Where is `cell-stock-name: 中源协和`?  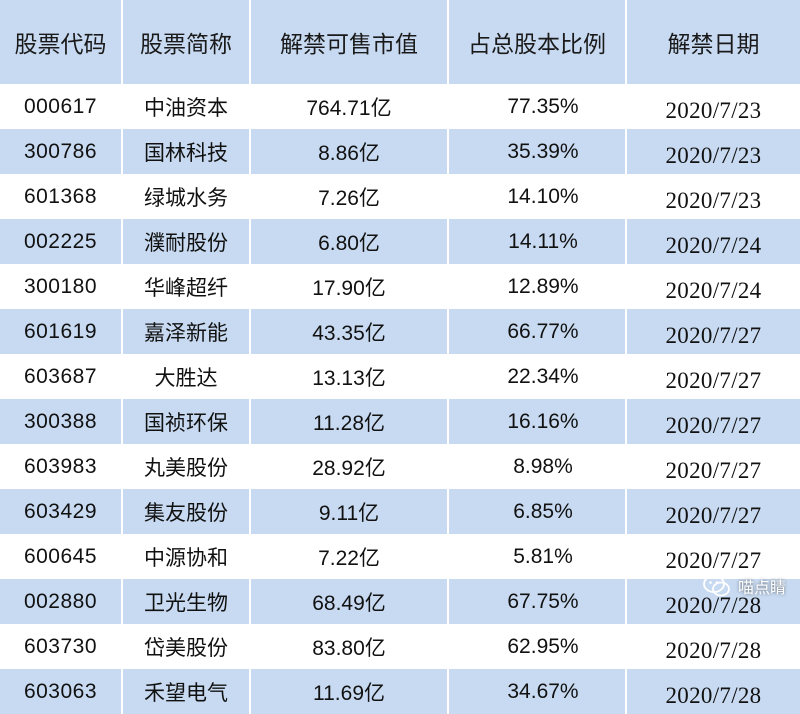
cell-stock-name: 中源协和 is located at coordinates (186, 556).